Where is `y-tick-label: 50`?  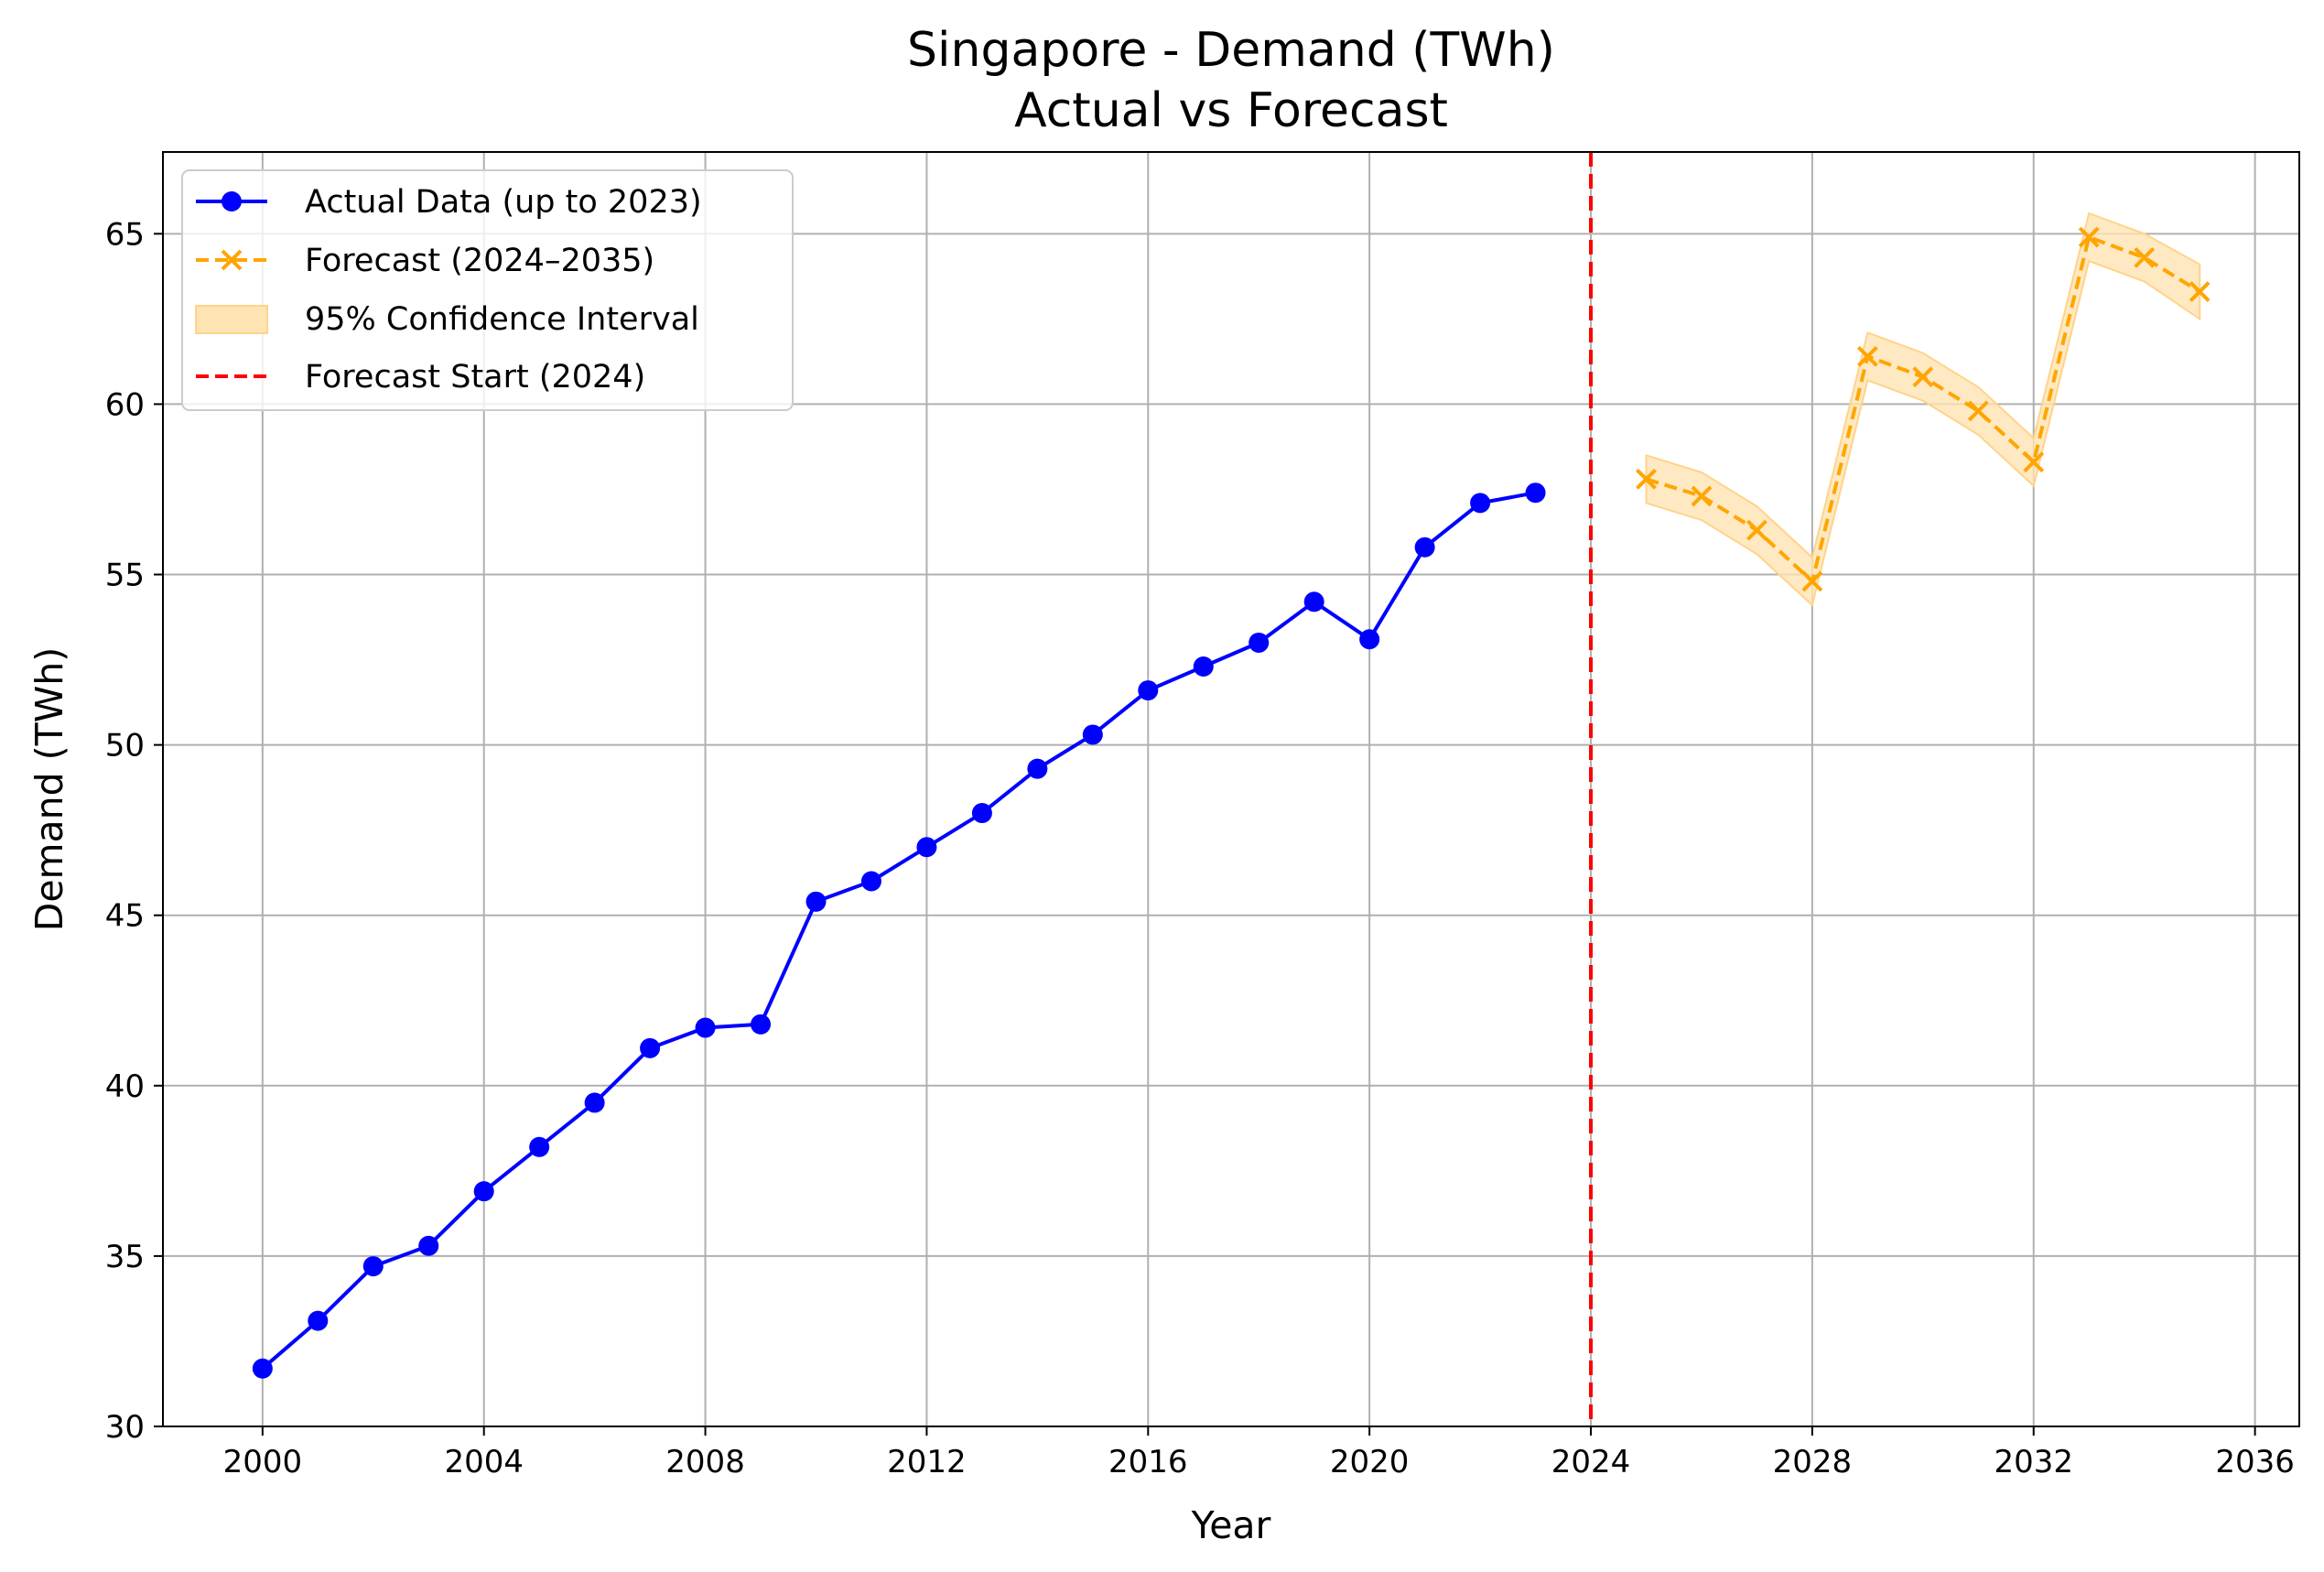
y-tick-label: 50 is located at coordinates (125, 746).